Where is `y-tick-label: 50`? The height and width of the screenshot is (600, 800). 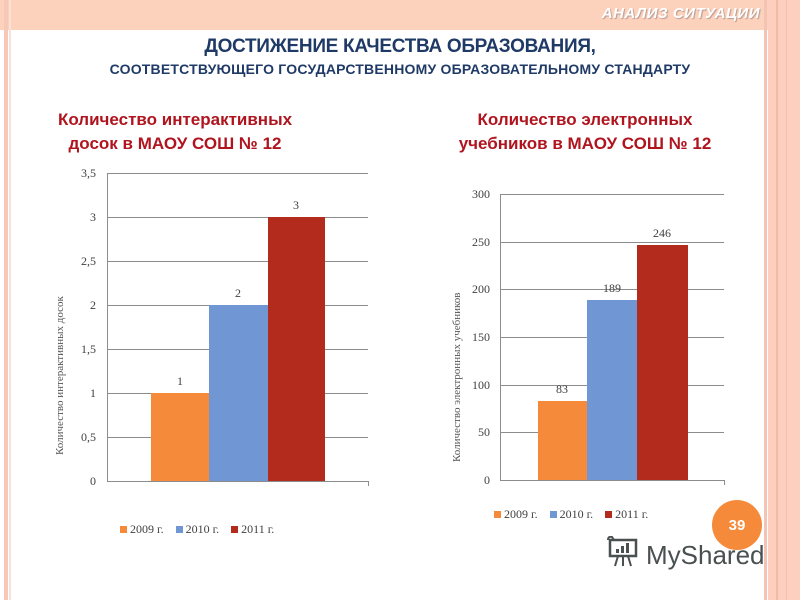
y-tick-label: 50 is located at coordinates (484, 432).